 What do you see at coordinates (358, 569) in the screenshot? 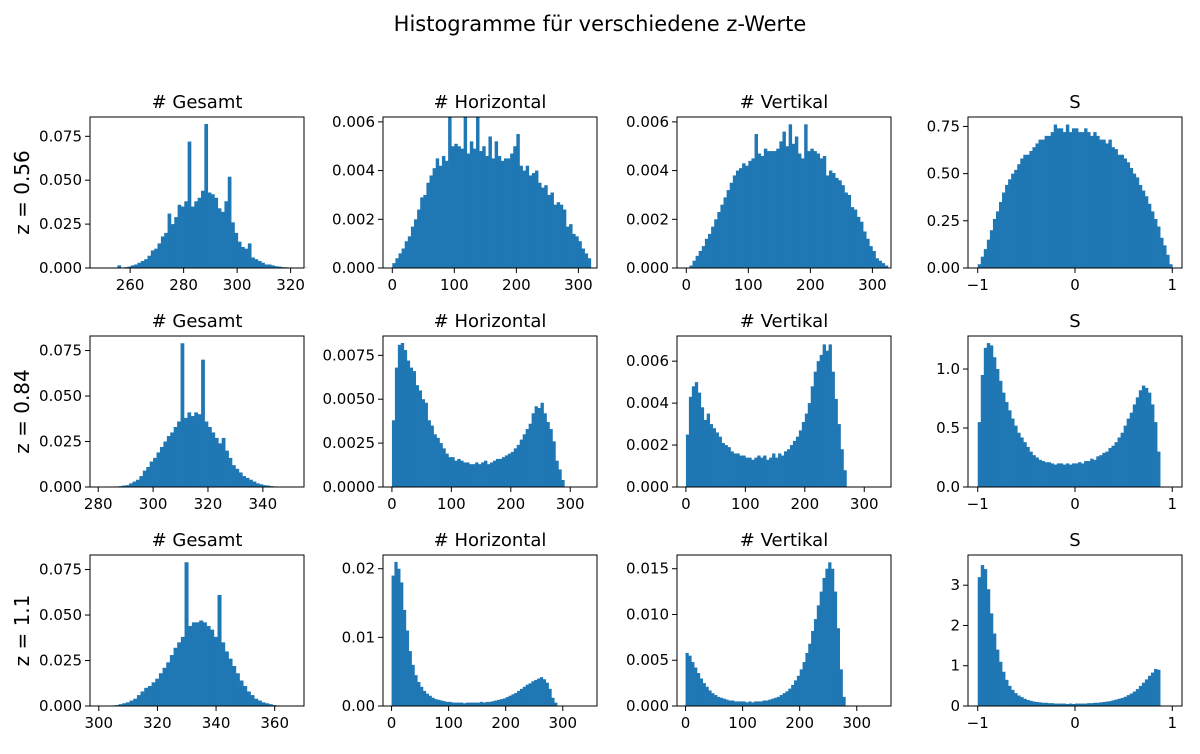
I see `y-tick-label: 0.02` at bounding box center [358, 569].